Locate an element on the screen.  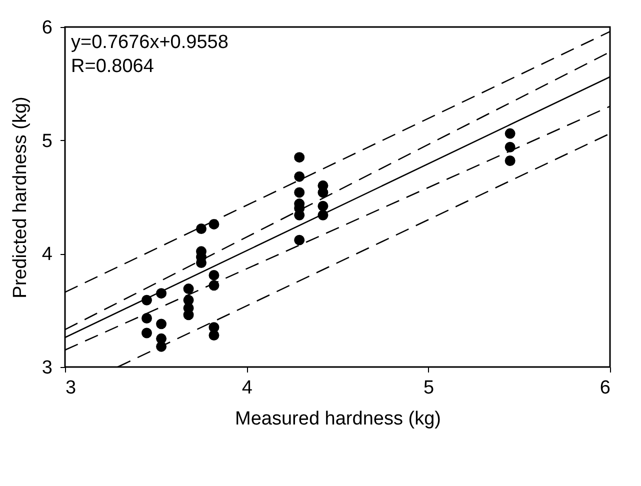
x-tick-label: 5 is located at coordinates (429, 388).